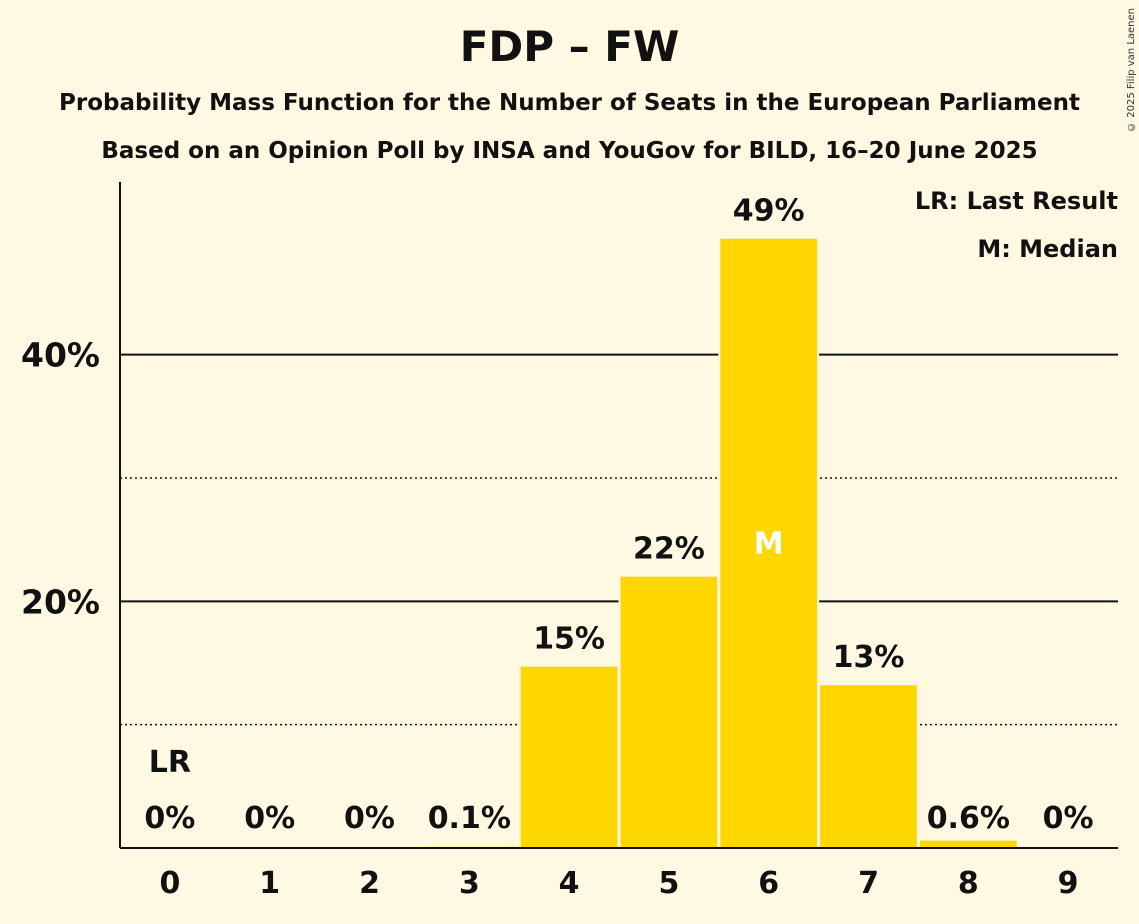 The width and height of the screenshot is (1139, 924). What do you see at coordinates (769, 211) in the screenshot?
I see `value-label-6: 49%` at bounding box center [769, 211].